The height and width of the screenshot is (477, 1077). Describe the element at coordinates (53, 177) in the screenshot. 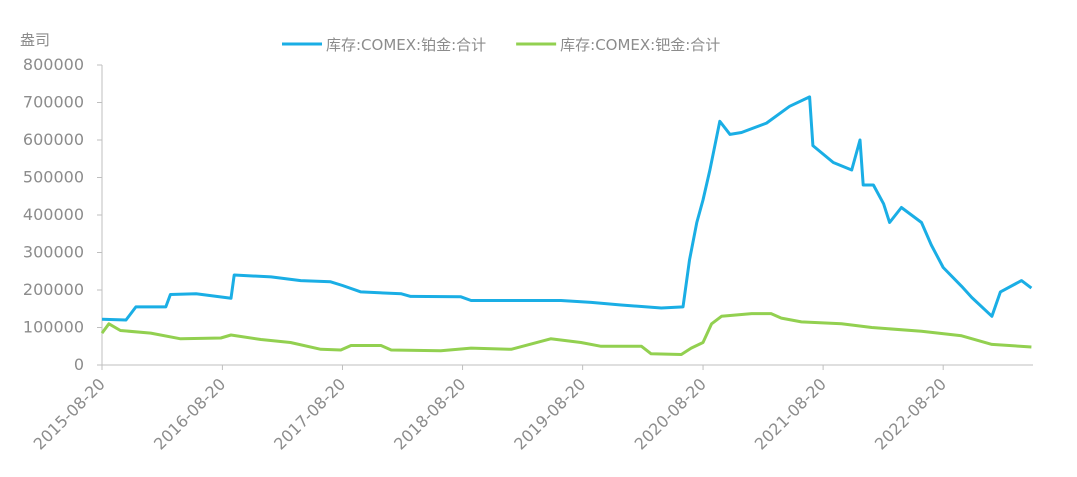

I see `y-tick-label: 500000` at that location.